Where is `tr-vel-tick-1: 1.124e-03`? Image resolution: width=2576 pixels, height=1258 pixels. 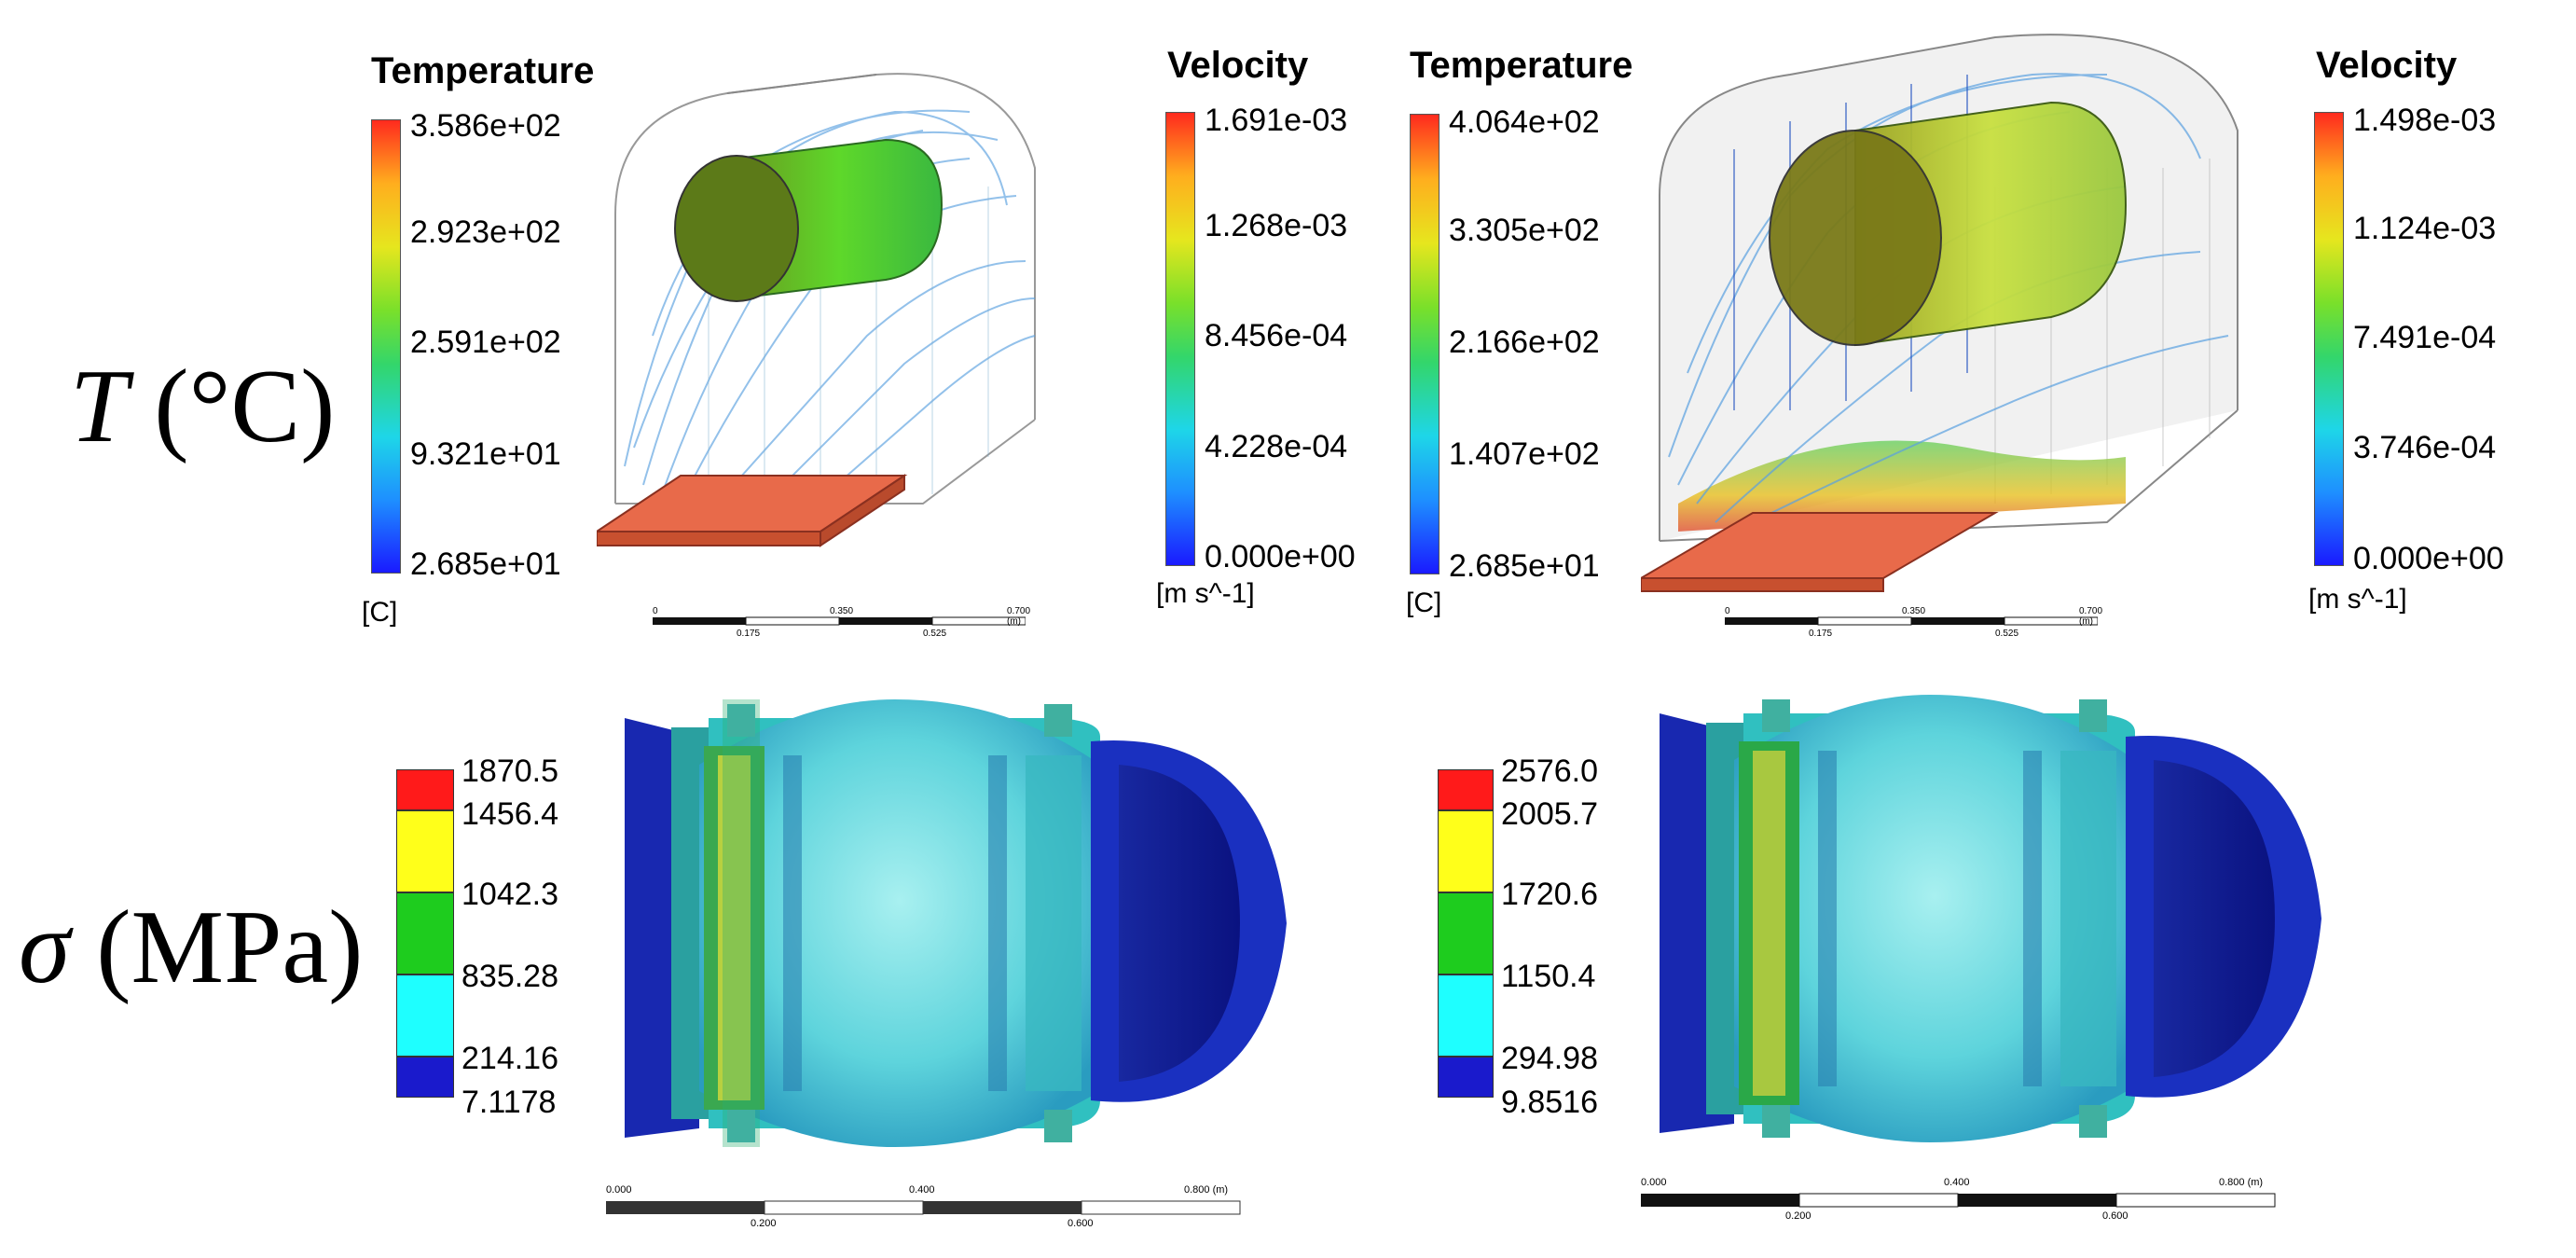 tr-vel-tick-1: 1.124e-03 is located at coordinates (2425, 229).